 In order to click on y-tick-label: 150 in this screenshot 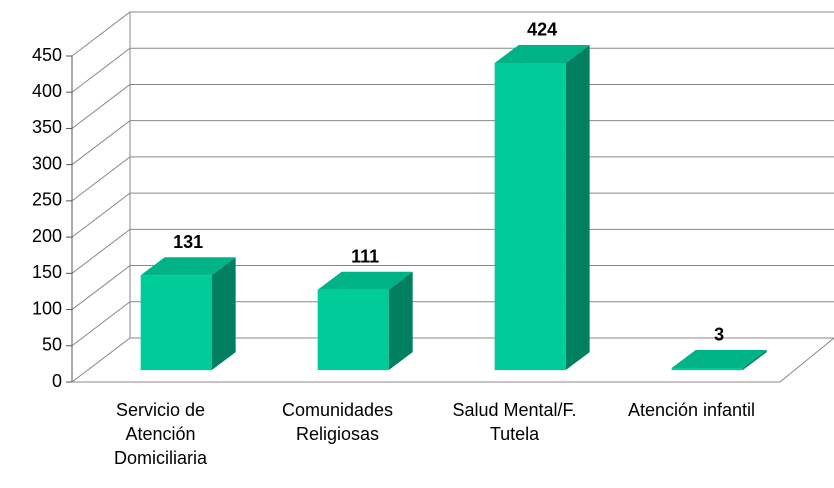, I will do `click(47, 272)`.